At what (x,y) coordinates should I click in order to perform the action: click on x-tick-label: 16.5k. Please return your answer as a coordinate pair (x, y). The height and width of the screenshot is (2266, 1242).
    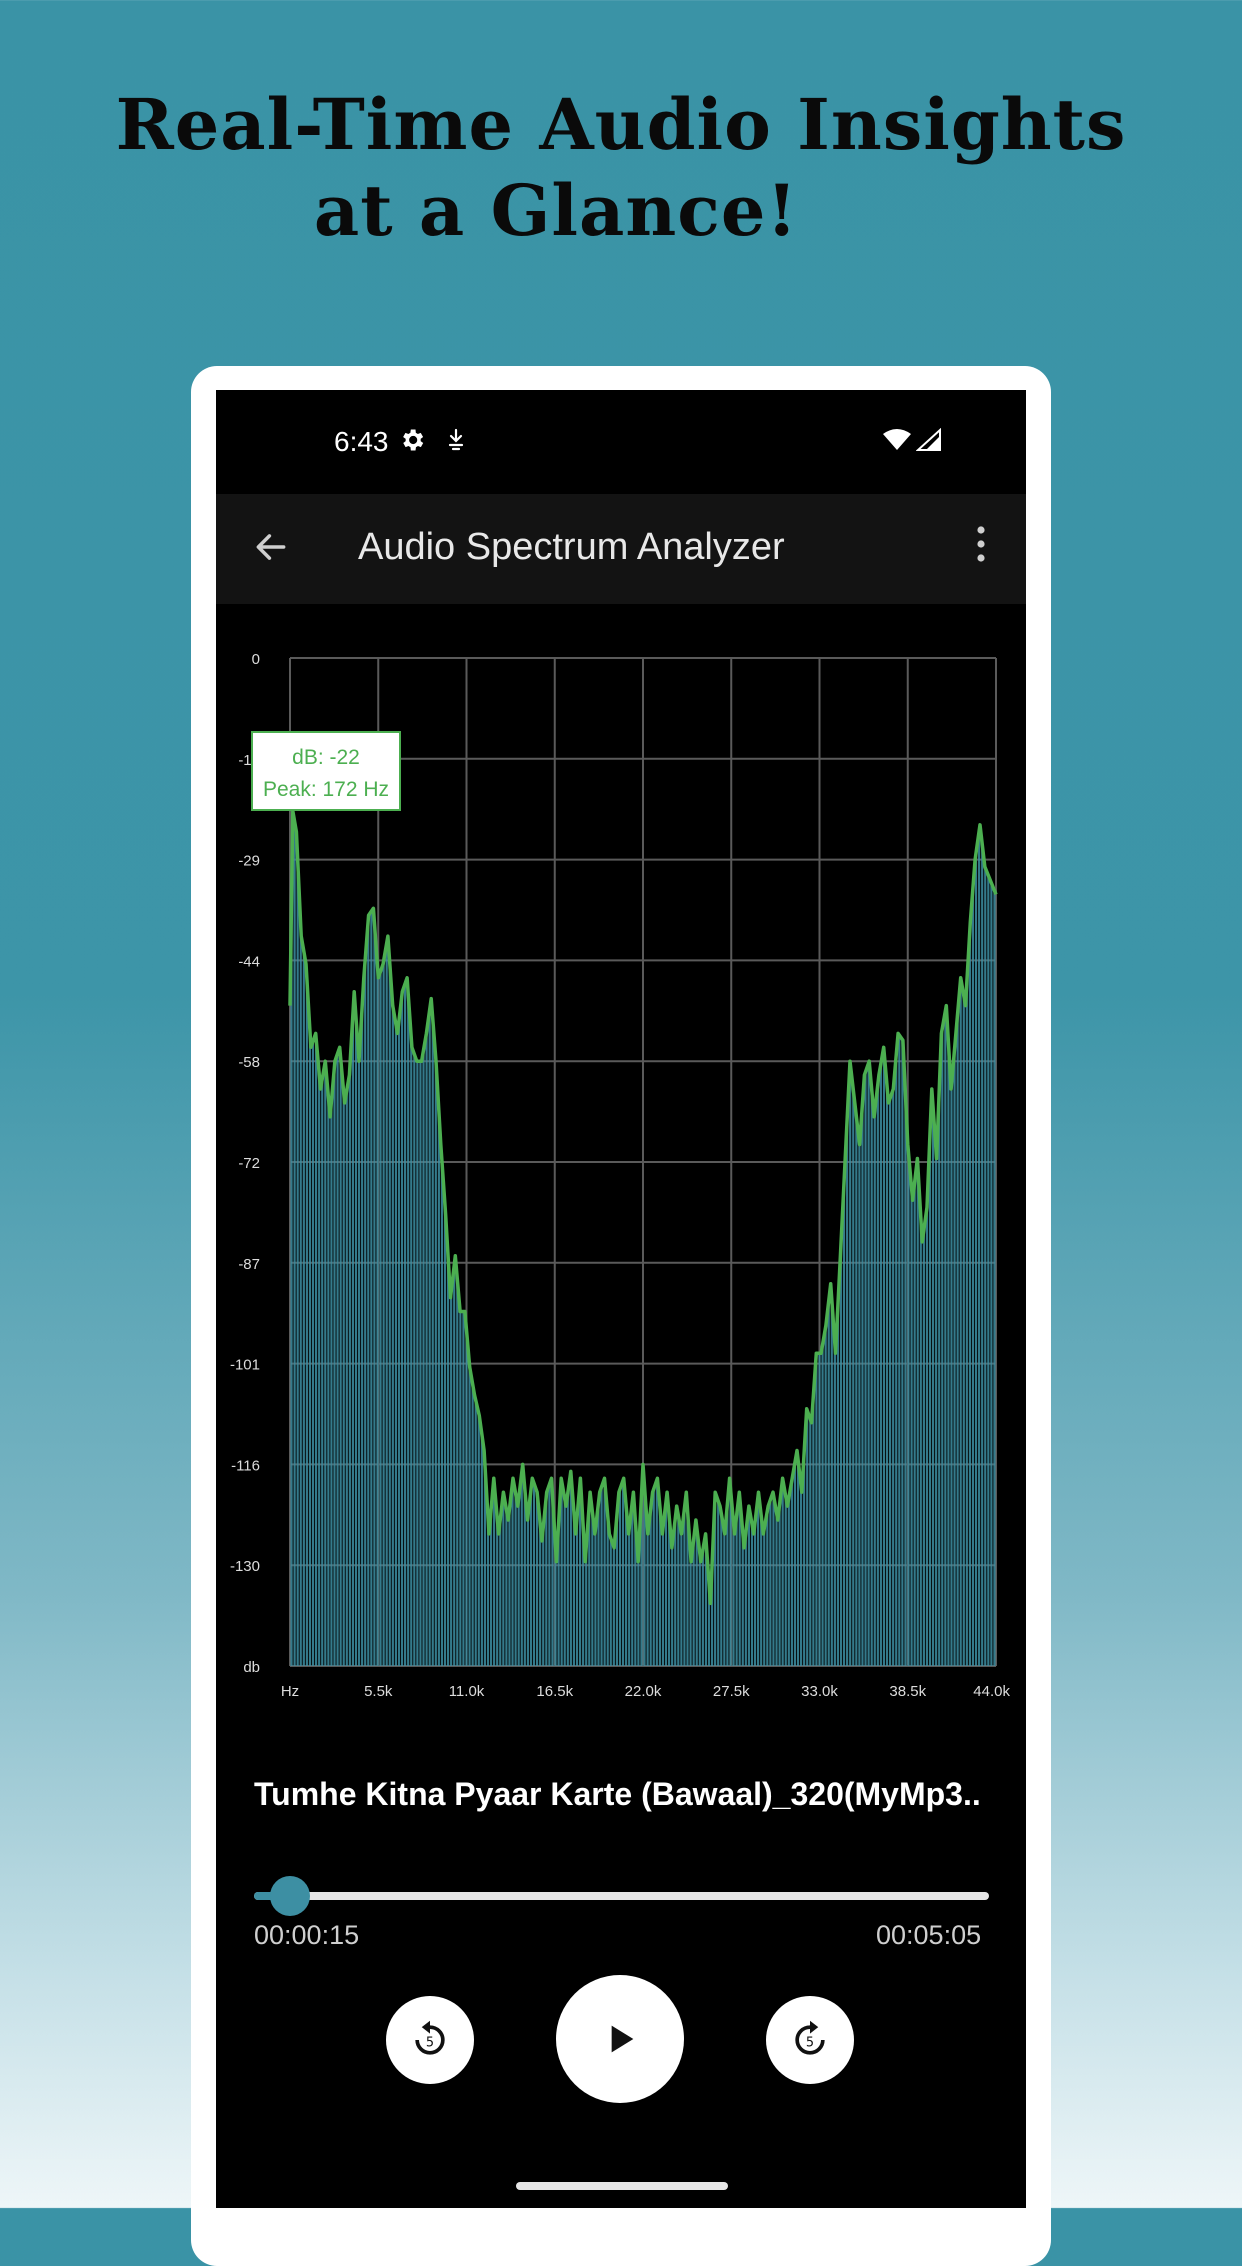
    Looking at the image, I should click on (554, 1691).